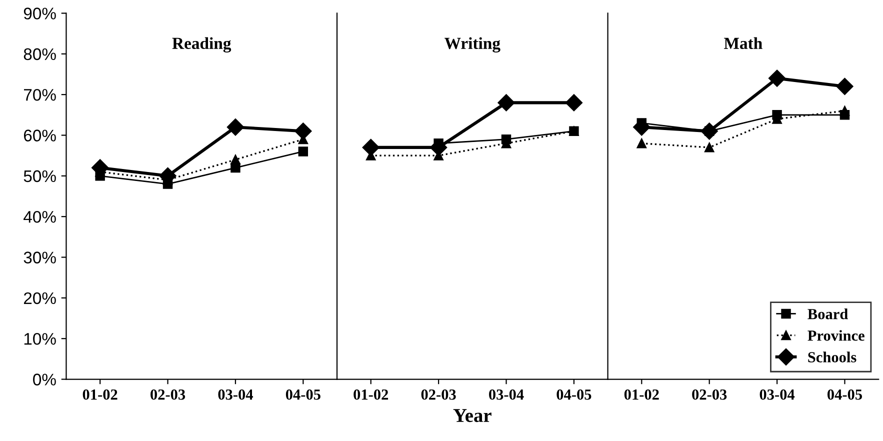  Describe the element at coordinates (202, 44) in the screenshot. I see `text: Reading` at that location.